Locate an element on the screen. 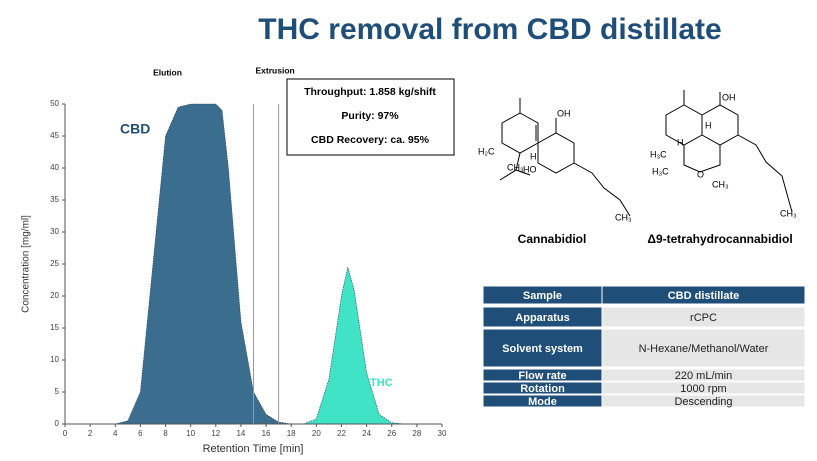  x-tick-label: 4 is located at coordinates (115, 433).